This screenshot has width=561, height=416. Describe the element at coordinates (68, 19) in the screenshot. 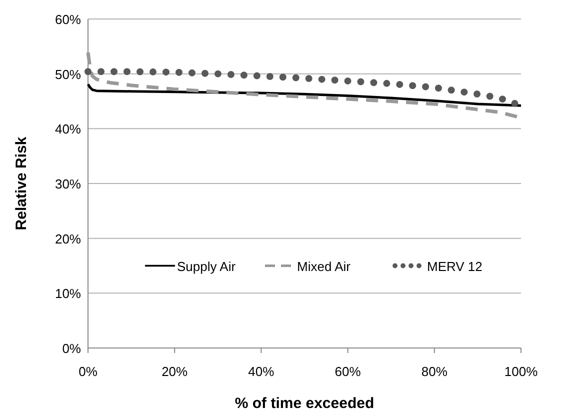

I see `y-tick-label: 60%` at that location.